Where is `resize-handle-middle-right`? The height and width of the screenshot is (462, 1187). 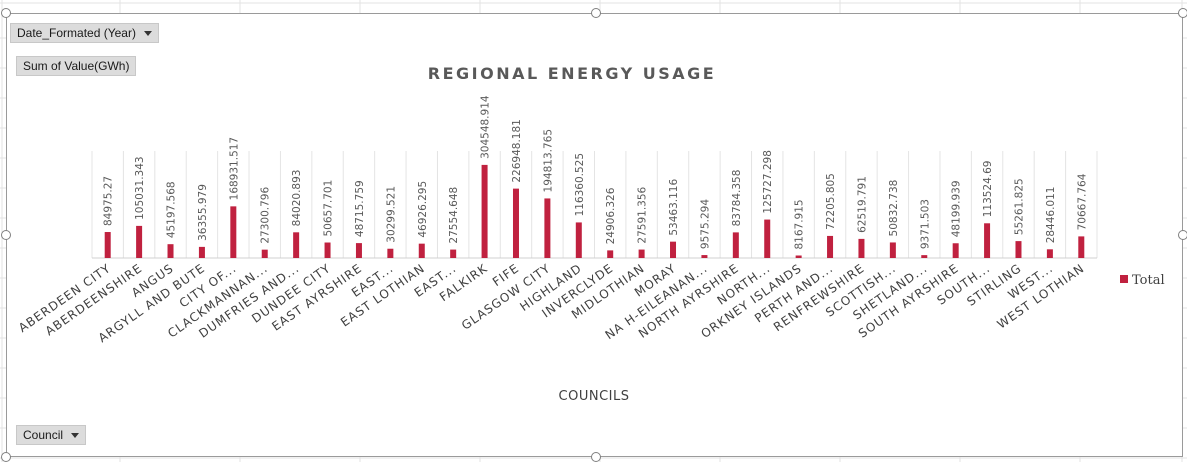 resize-handle-middle-right is located at coordinates (1182, 235).